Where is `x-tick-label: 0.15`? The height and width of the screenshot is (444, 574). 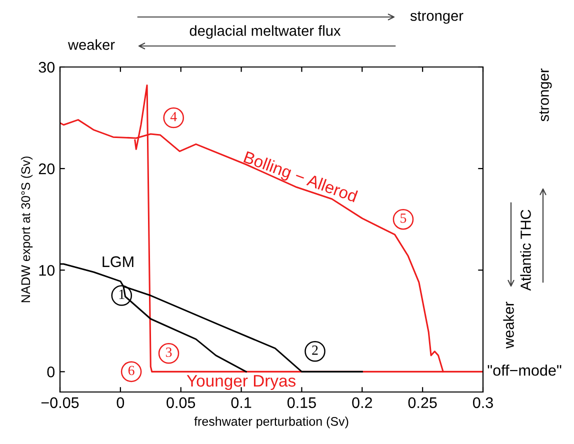 x-tick-label: 0.15 is located at coordinates (301, 402).